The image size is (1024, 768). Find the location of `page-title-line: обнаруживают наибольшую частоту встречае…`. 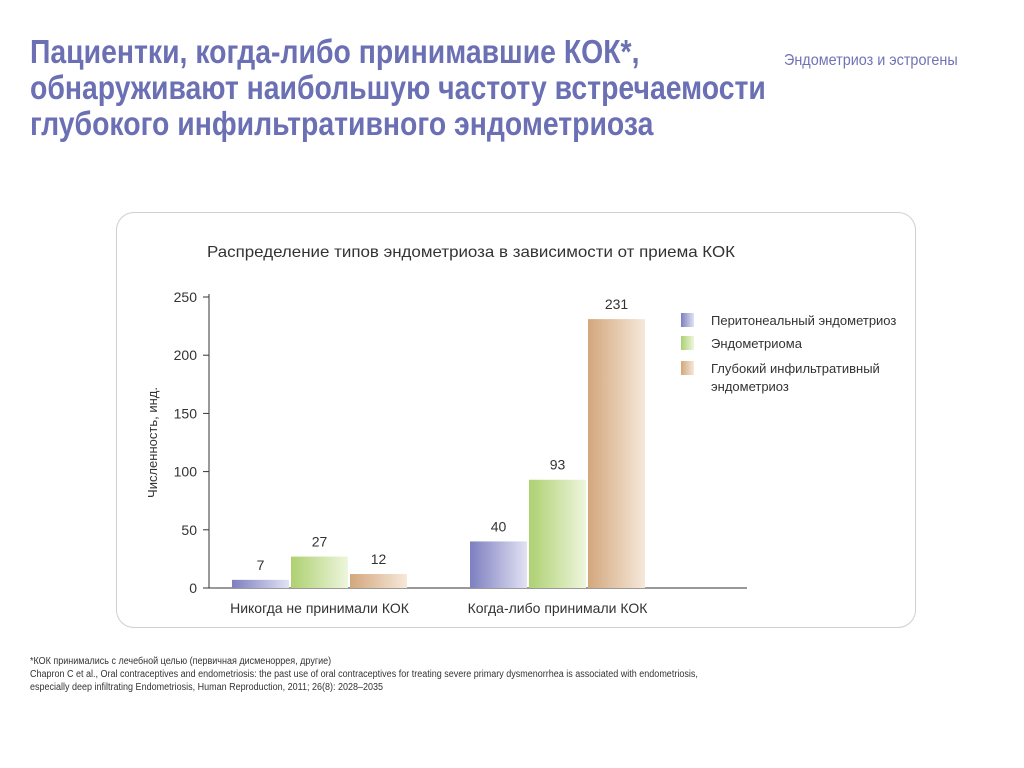

page-title-line: обнаруживают наибольшую частоту встречае… is located at coordinates (398, 87).